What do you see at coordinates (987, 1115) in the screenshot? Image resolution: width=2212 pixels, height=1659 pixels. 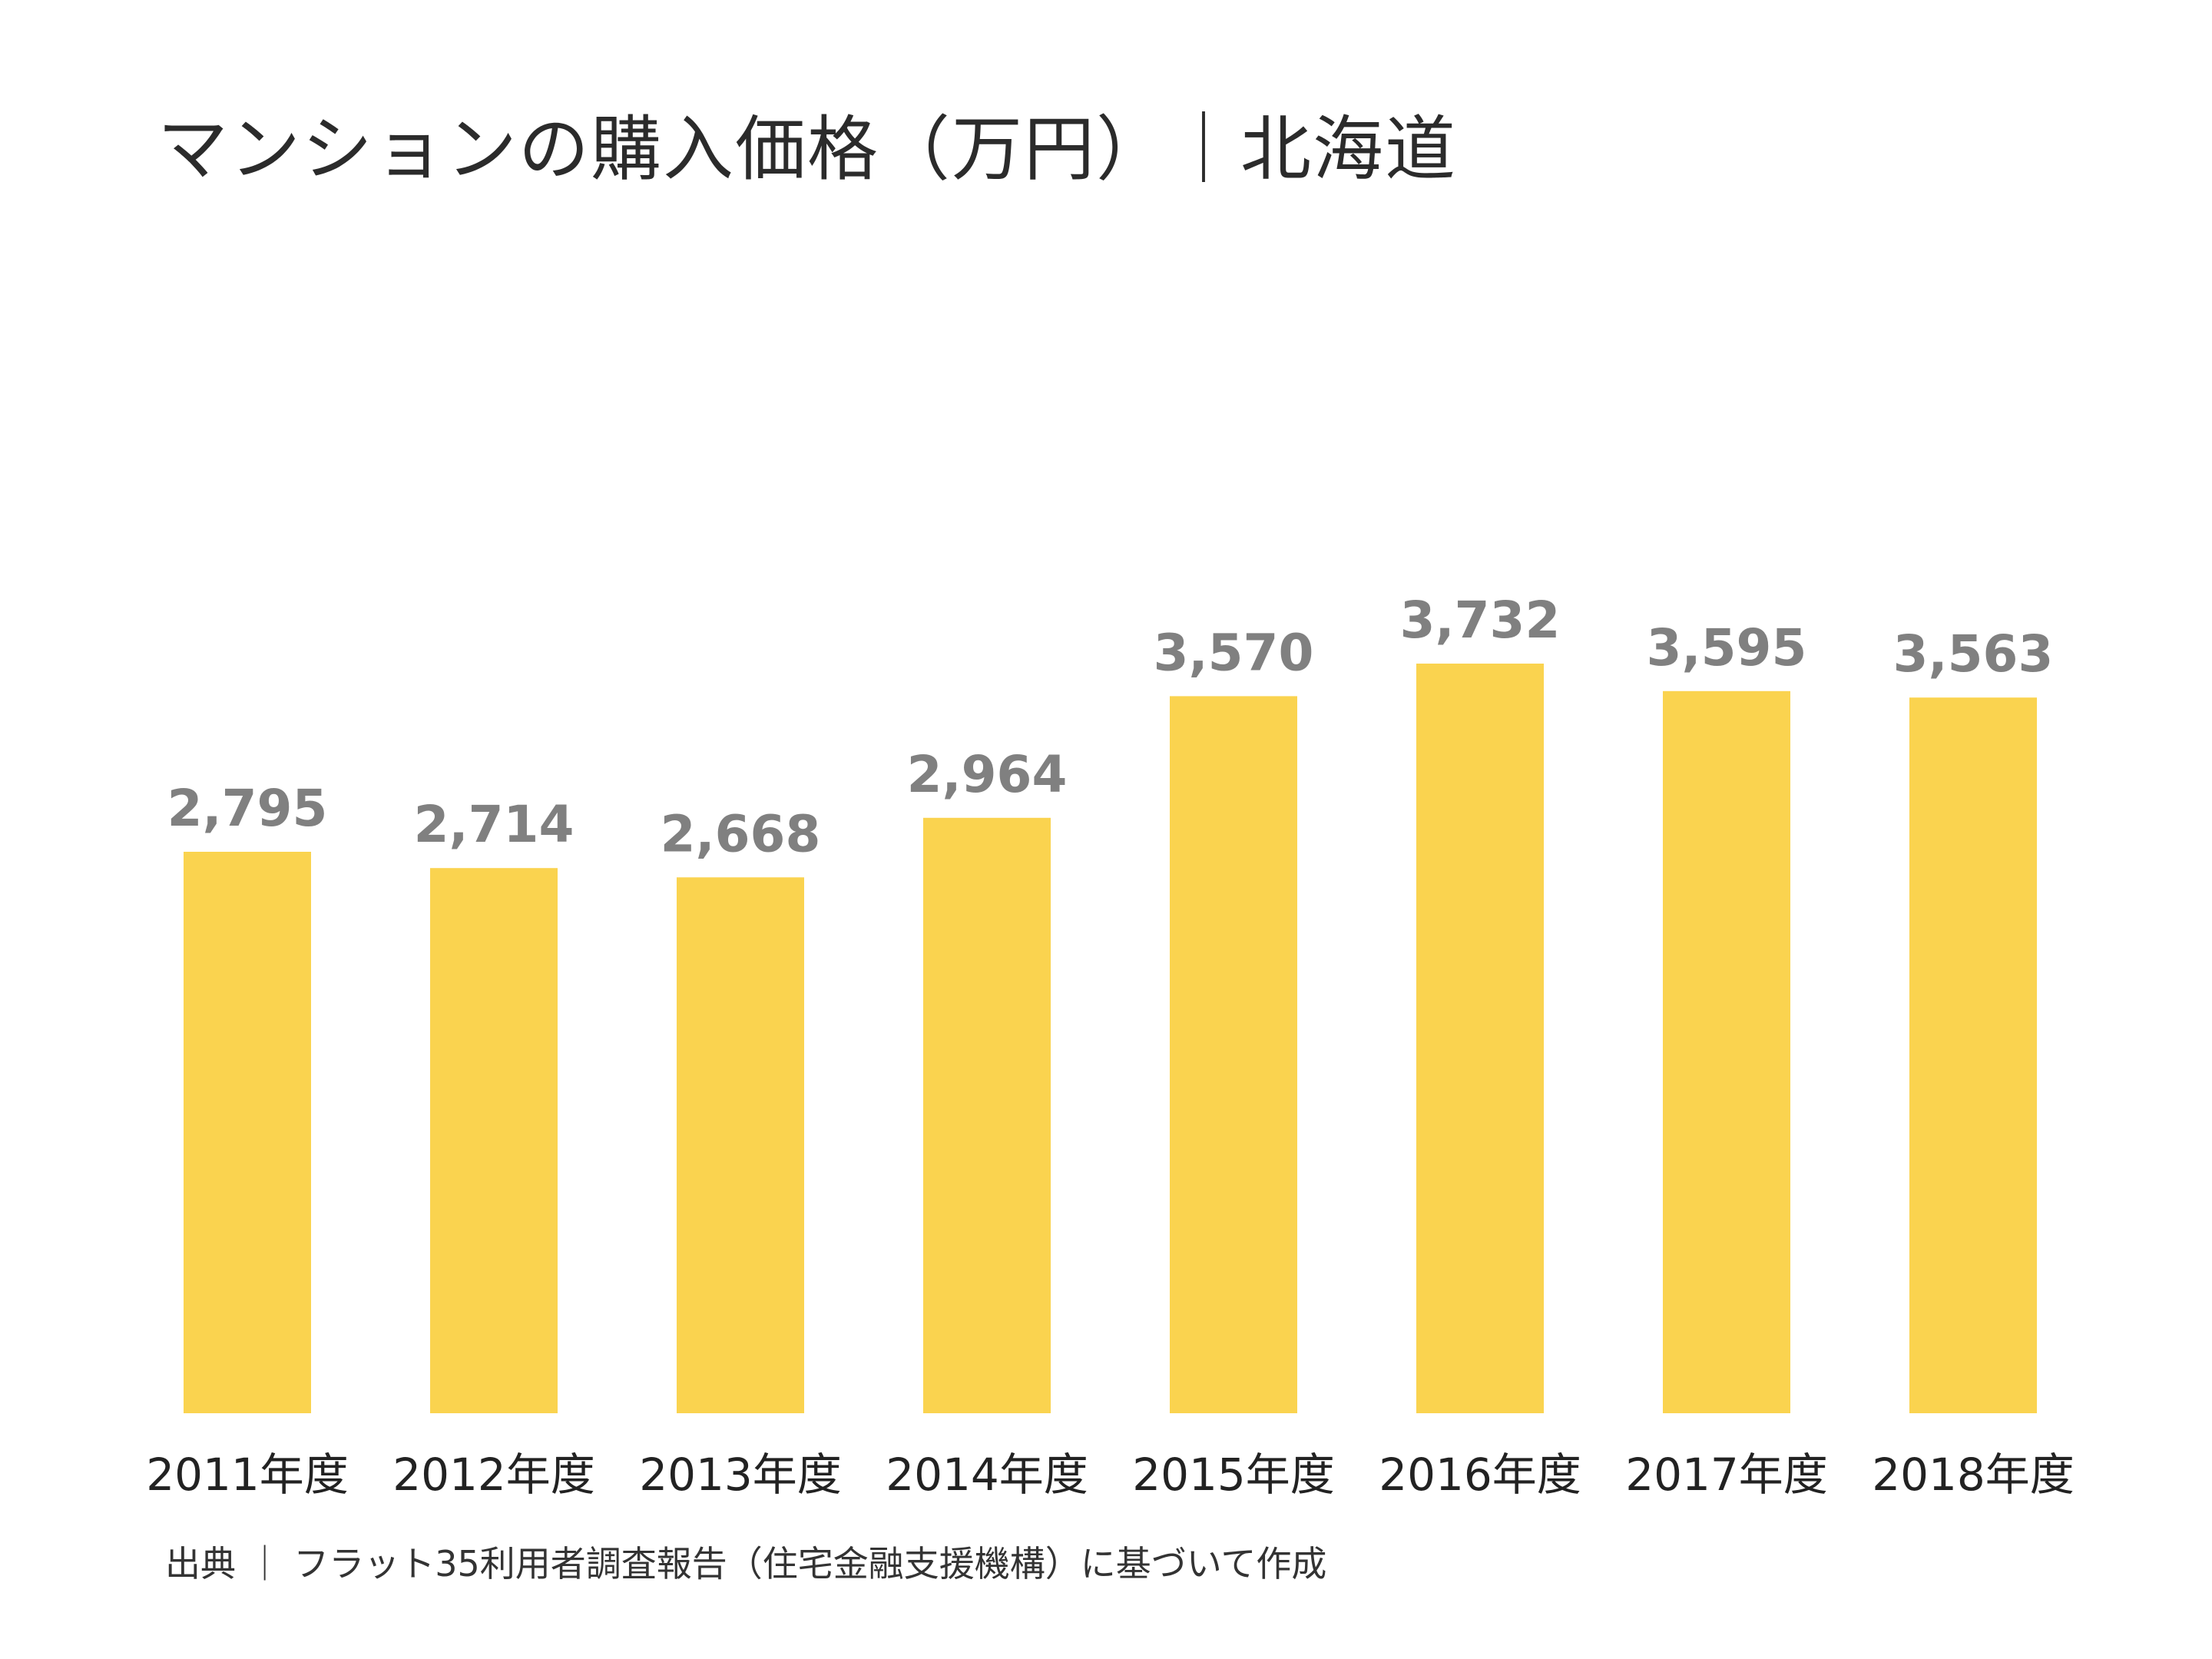 I see `bar-2014年度` at bounding box center [987, 1115].